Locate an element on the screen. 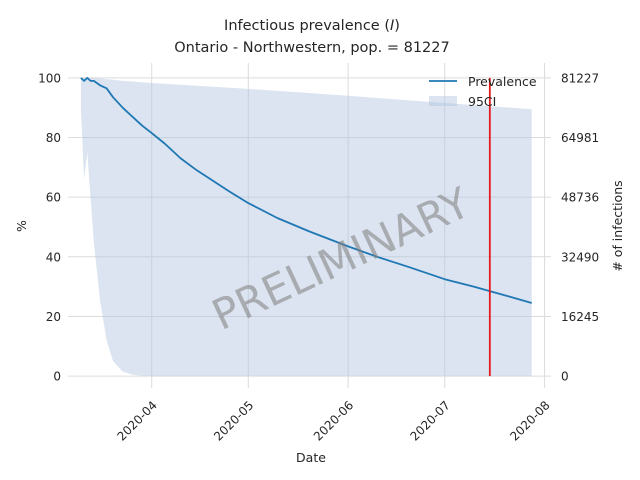  y-tick-label-left: 40 is located at coordinates (53, 257).